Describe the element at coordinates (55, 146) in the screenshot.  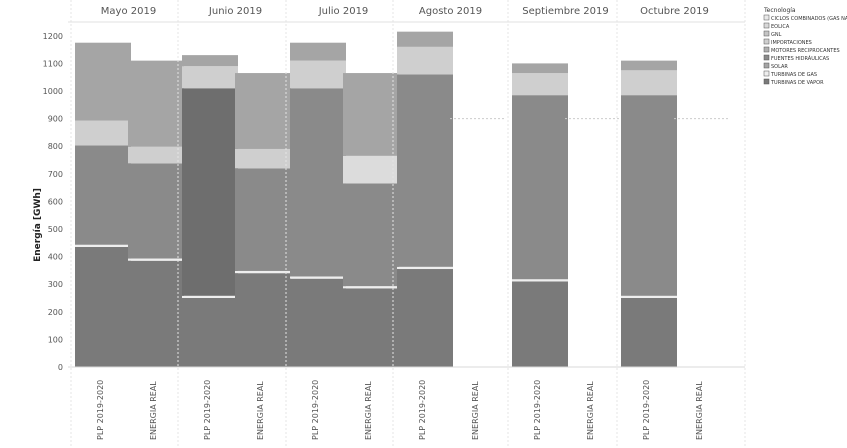
I see `y-tick-label: 800` at that location.